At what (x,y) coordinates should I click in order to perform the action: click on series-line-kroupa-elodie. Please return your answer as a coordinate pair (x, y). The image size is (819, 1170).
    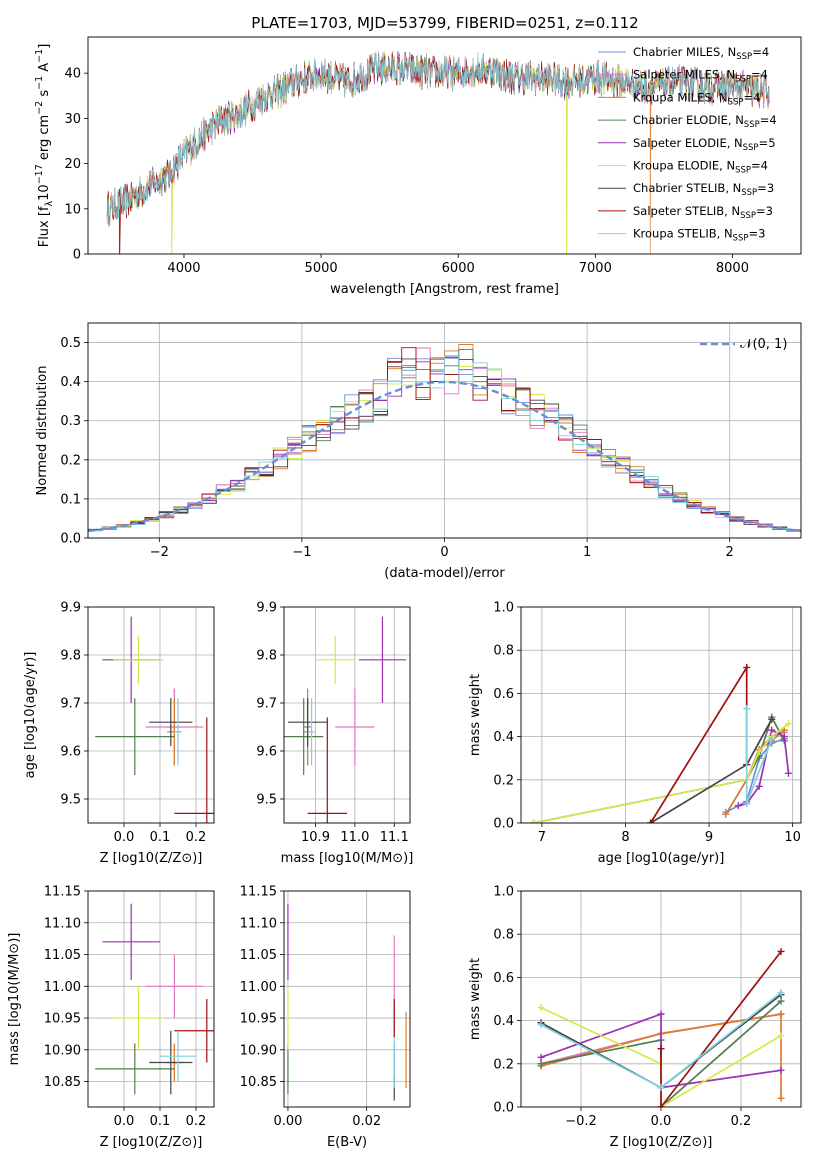
    Looking at the image, I should click on (661, 772).